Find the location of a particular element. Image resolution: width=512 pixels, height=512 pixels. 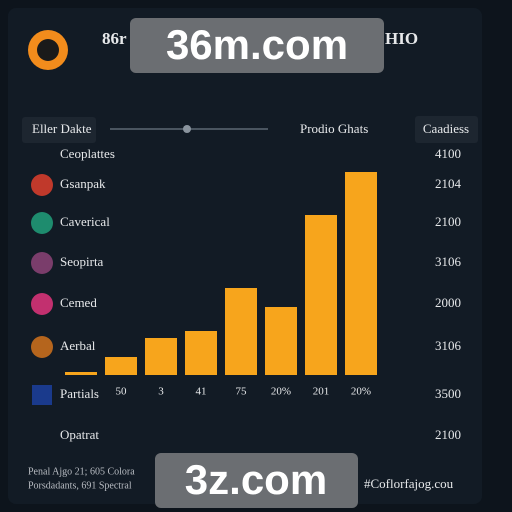

bar-label: 3 is located at coordinates (161, 392).